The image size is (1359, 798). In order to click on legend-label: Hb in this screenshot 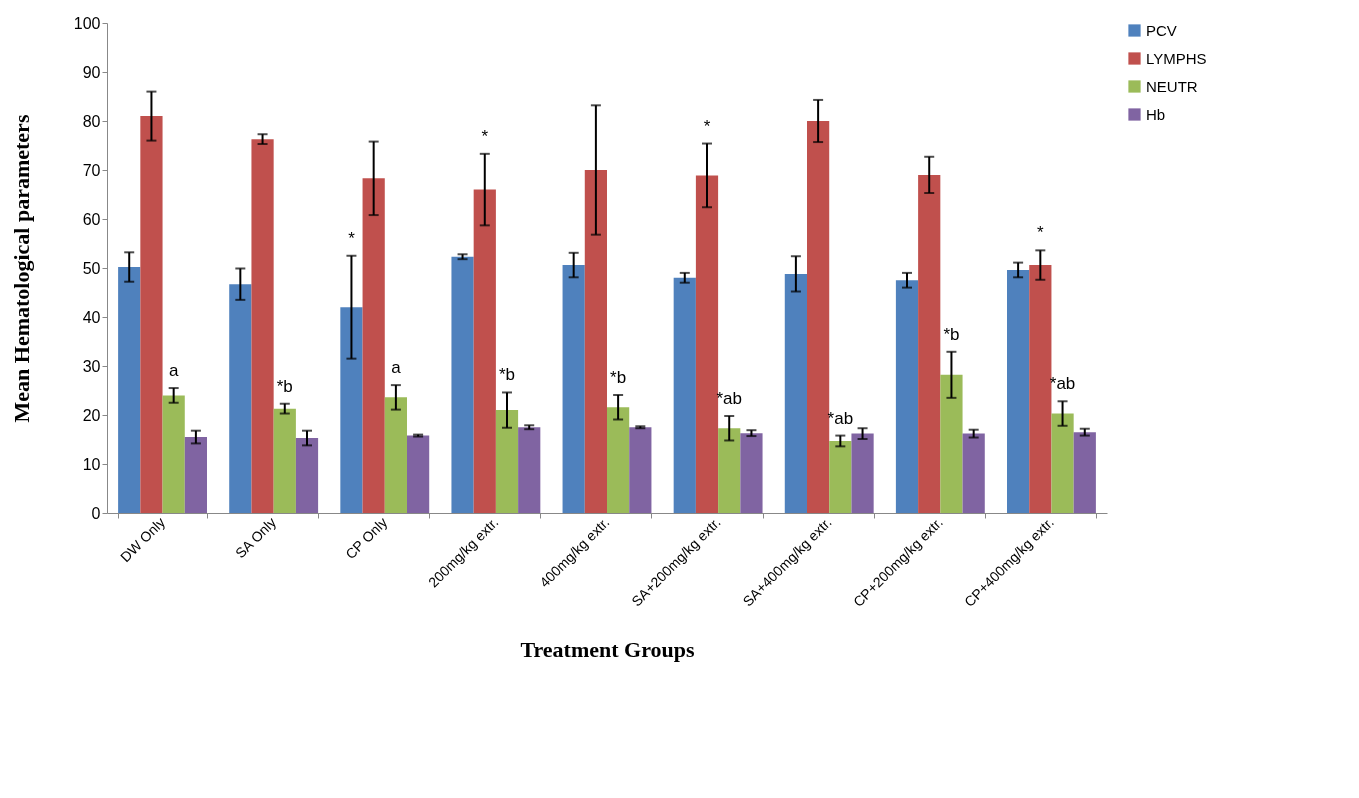, I will do `click(1156, 114)`.